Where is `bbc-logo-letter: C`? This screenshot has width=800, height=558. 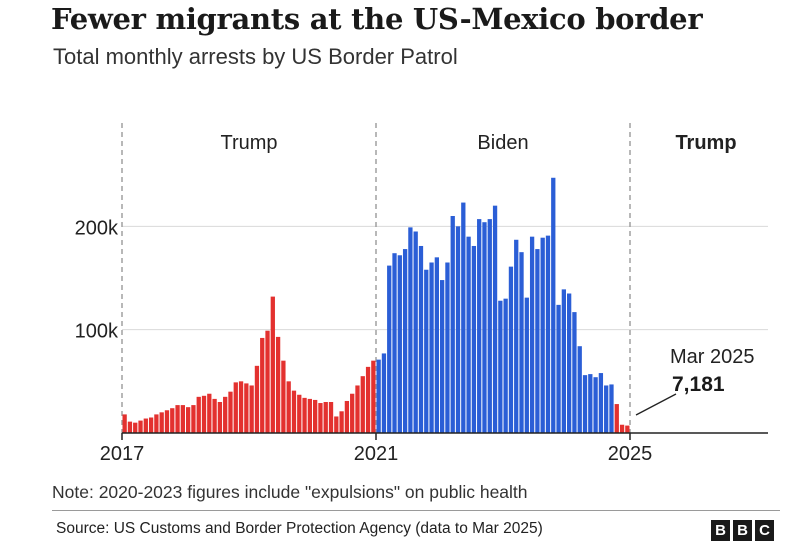
bbc-logo-letter: C is located at coordinates (764, 530).